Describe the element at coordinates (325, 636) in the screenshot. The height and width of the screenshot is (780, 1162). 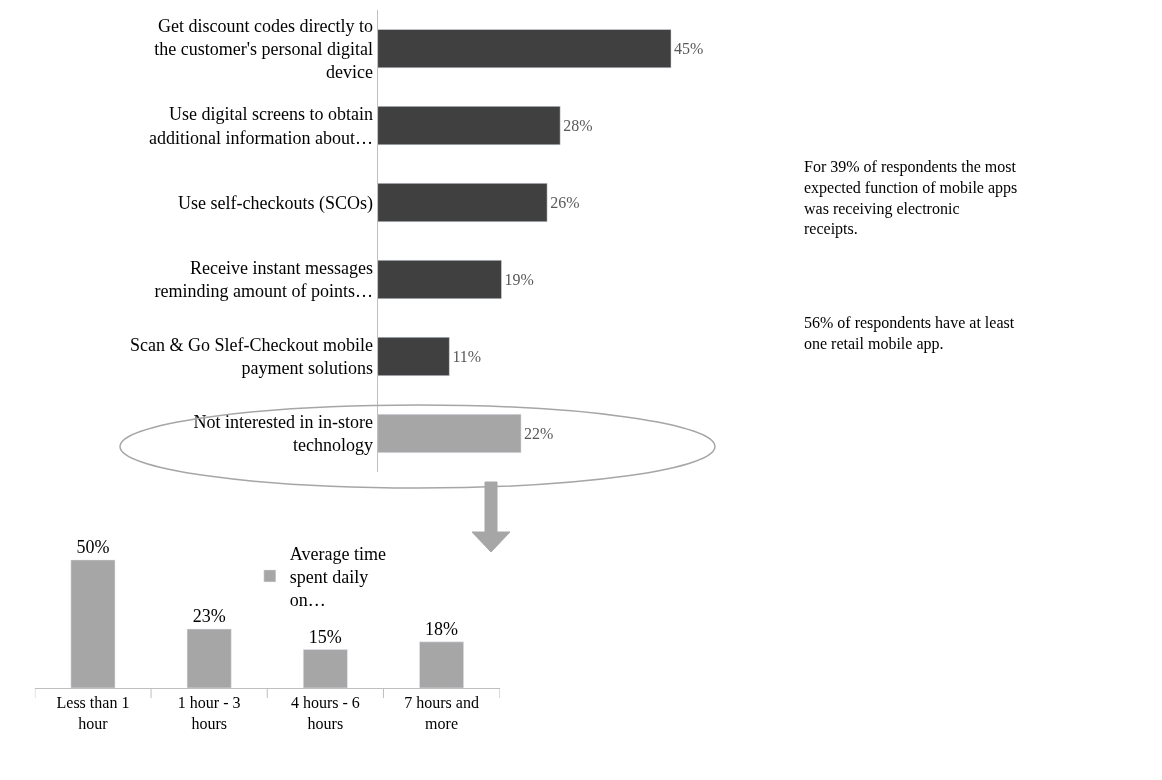
I see `data-label: 15%` at that location.